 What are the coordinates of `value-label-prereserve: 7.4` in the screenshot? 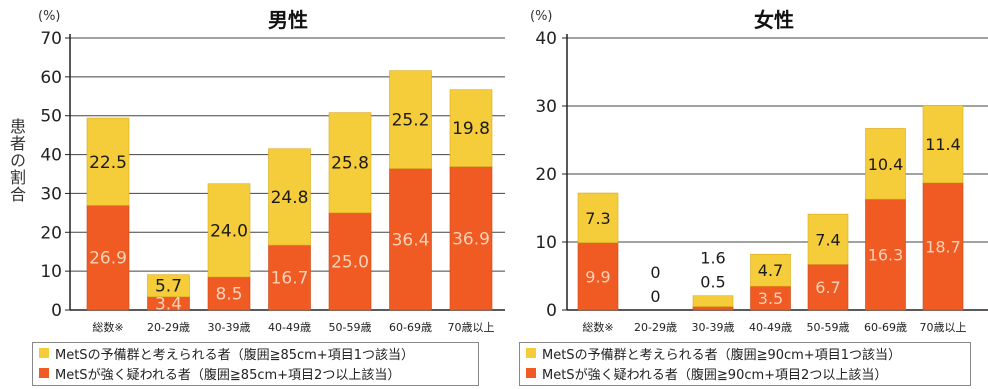 It's located at (827, 239).